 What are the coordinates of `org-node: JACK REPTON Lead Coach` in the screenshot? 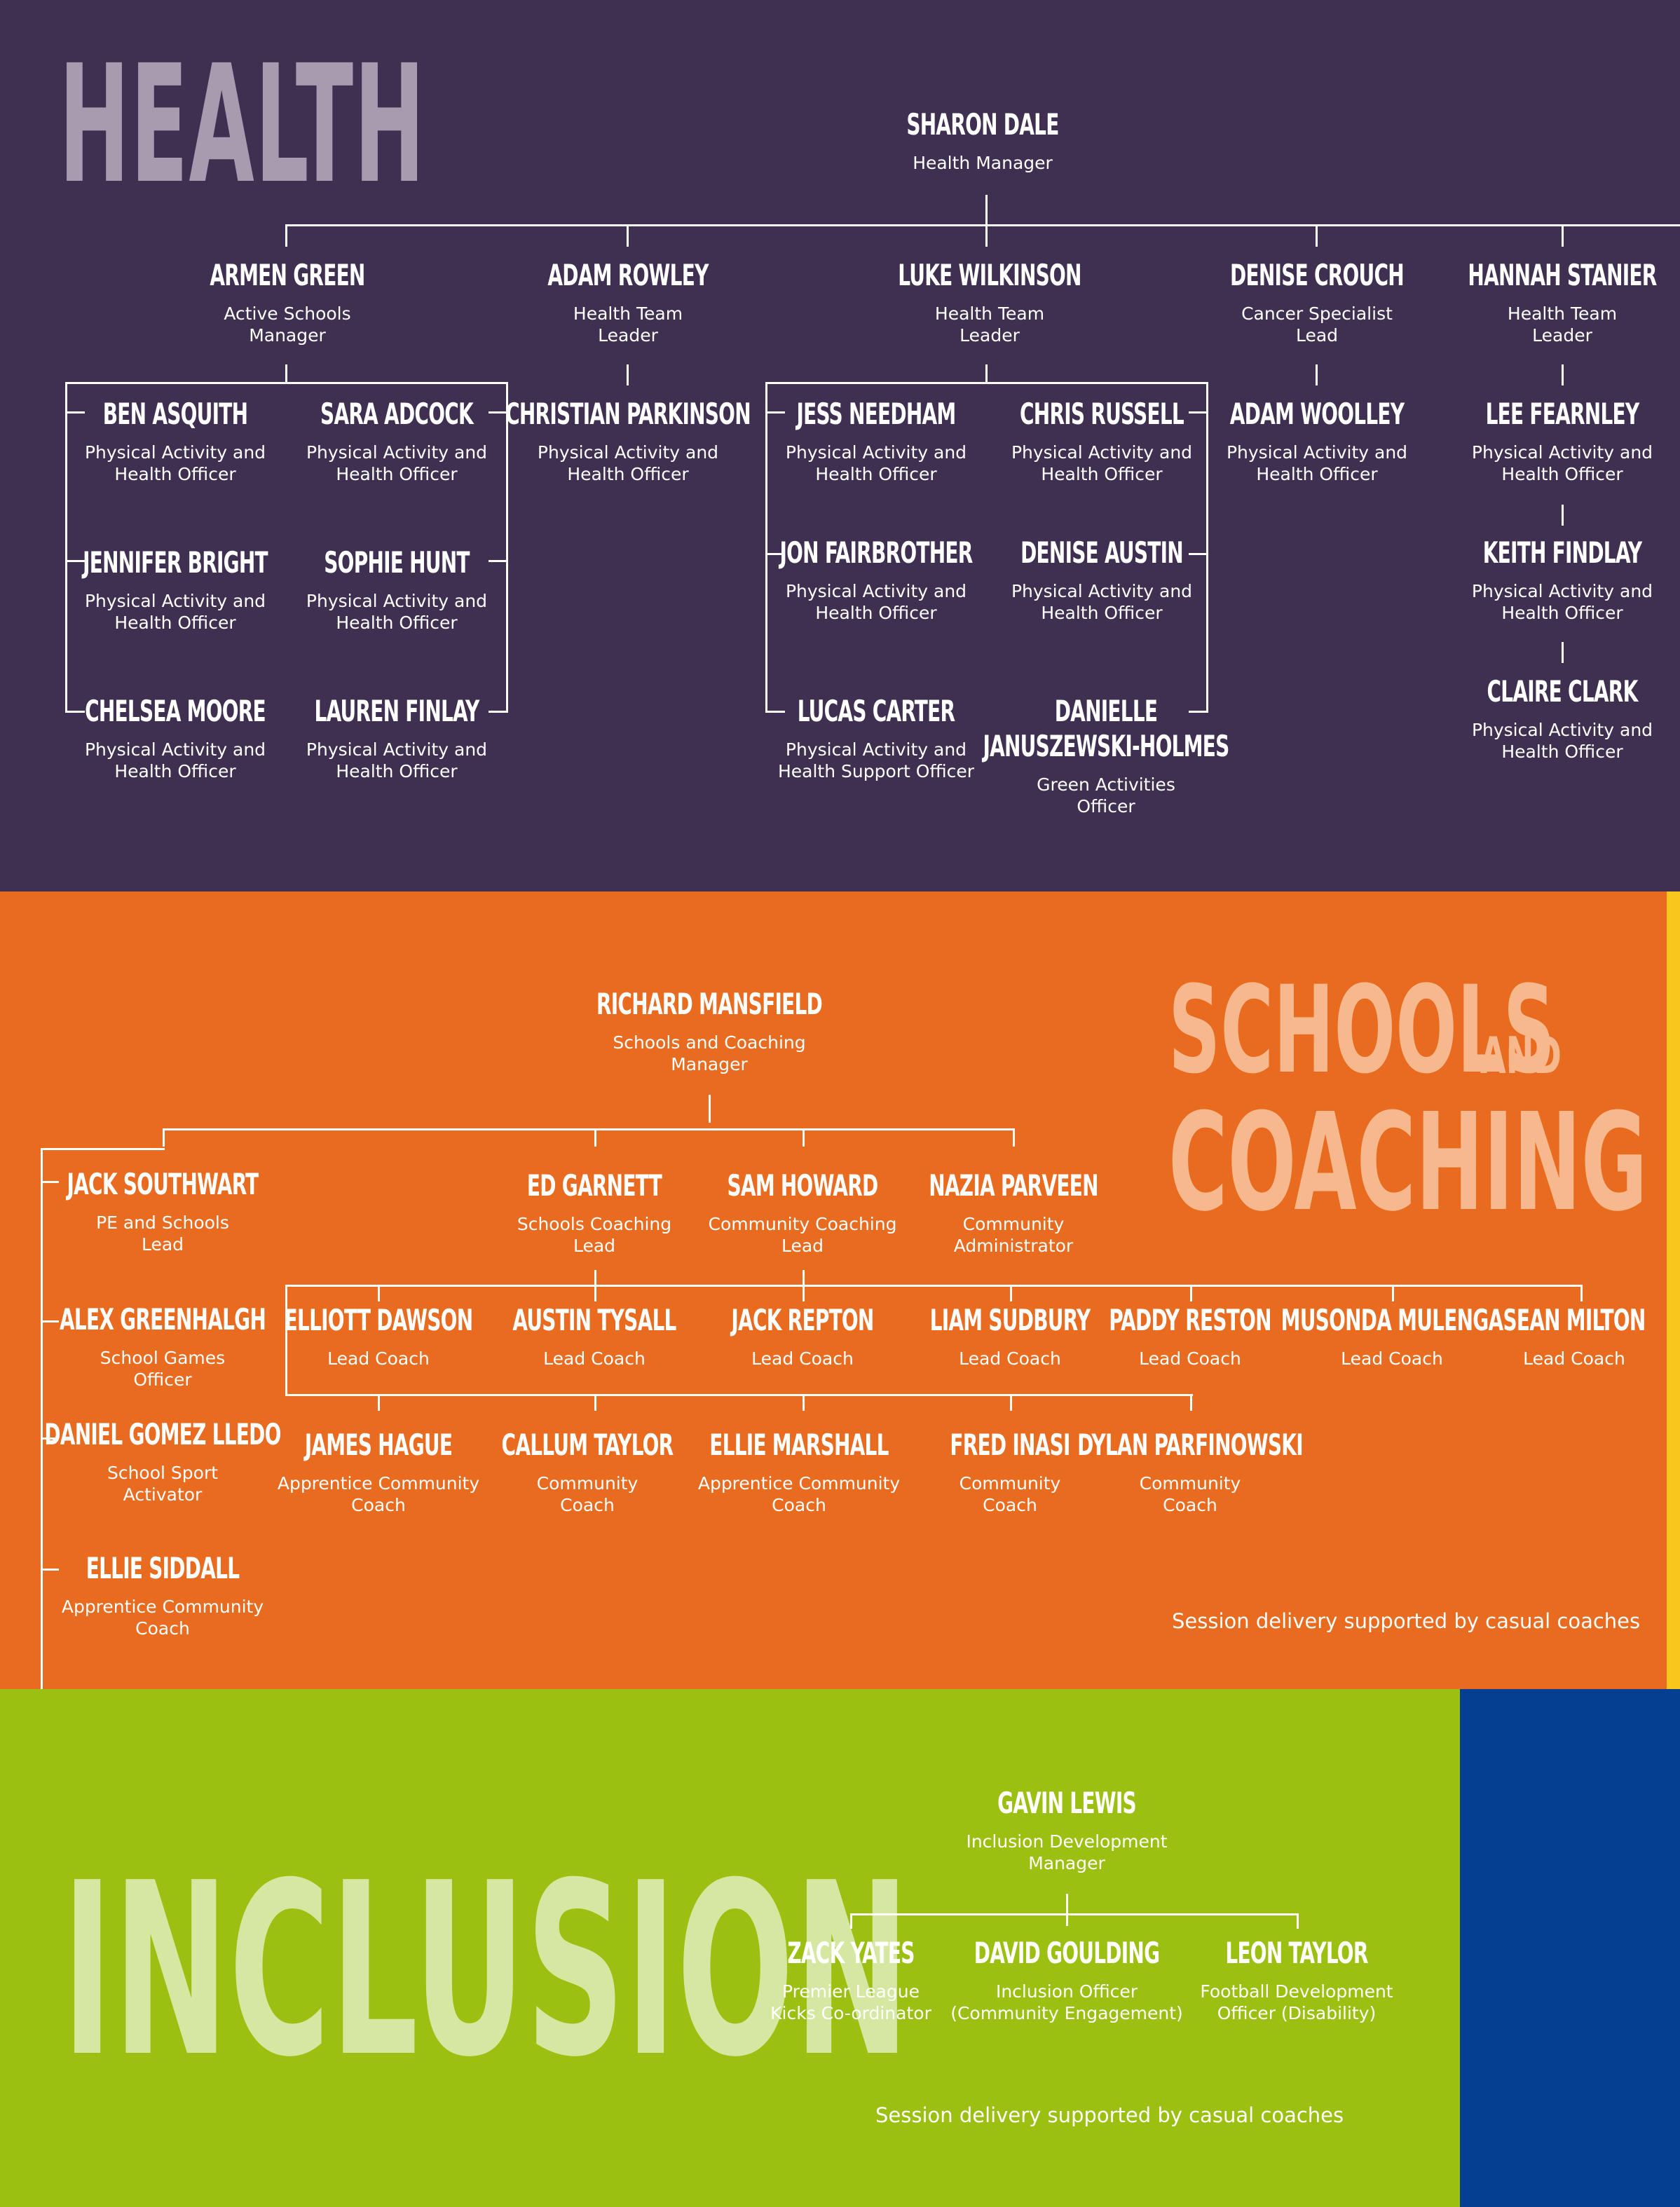 It's located at (802, 1336).